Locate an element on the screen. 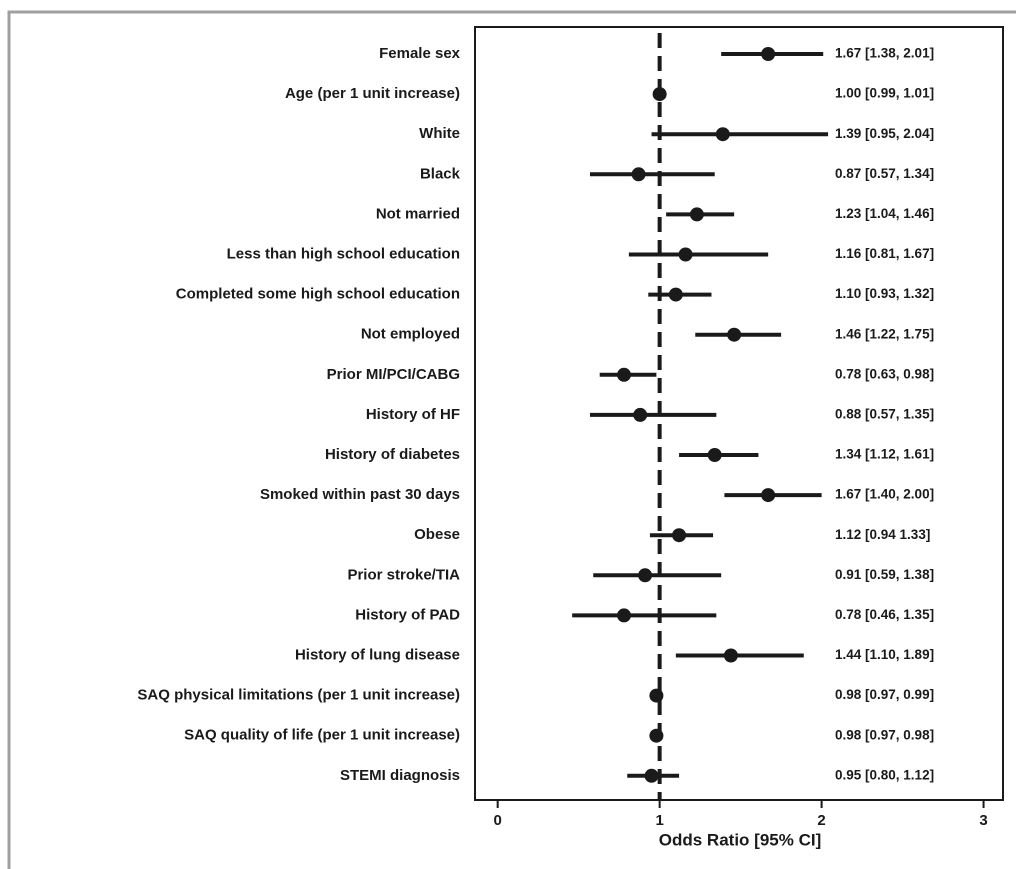 Image resolution: width=1016 pixels, height=869 pixels. row-label: Prior stroke/TIA is located at coordinates (403, 574).